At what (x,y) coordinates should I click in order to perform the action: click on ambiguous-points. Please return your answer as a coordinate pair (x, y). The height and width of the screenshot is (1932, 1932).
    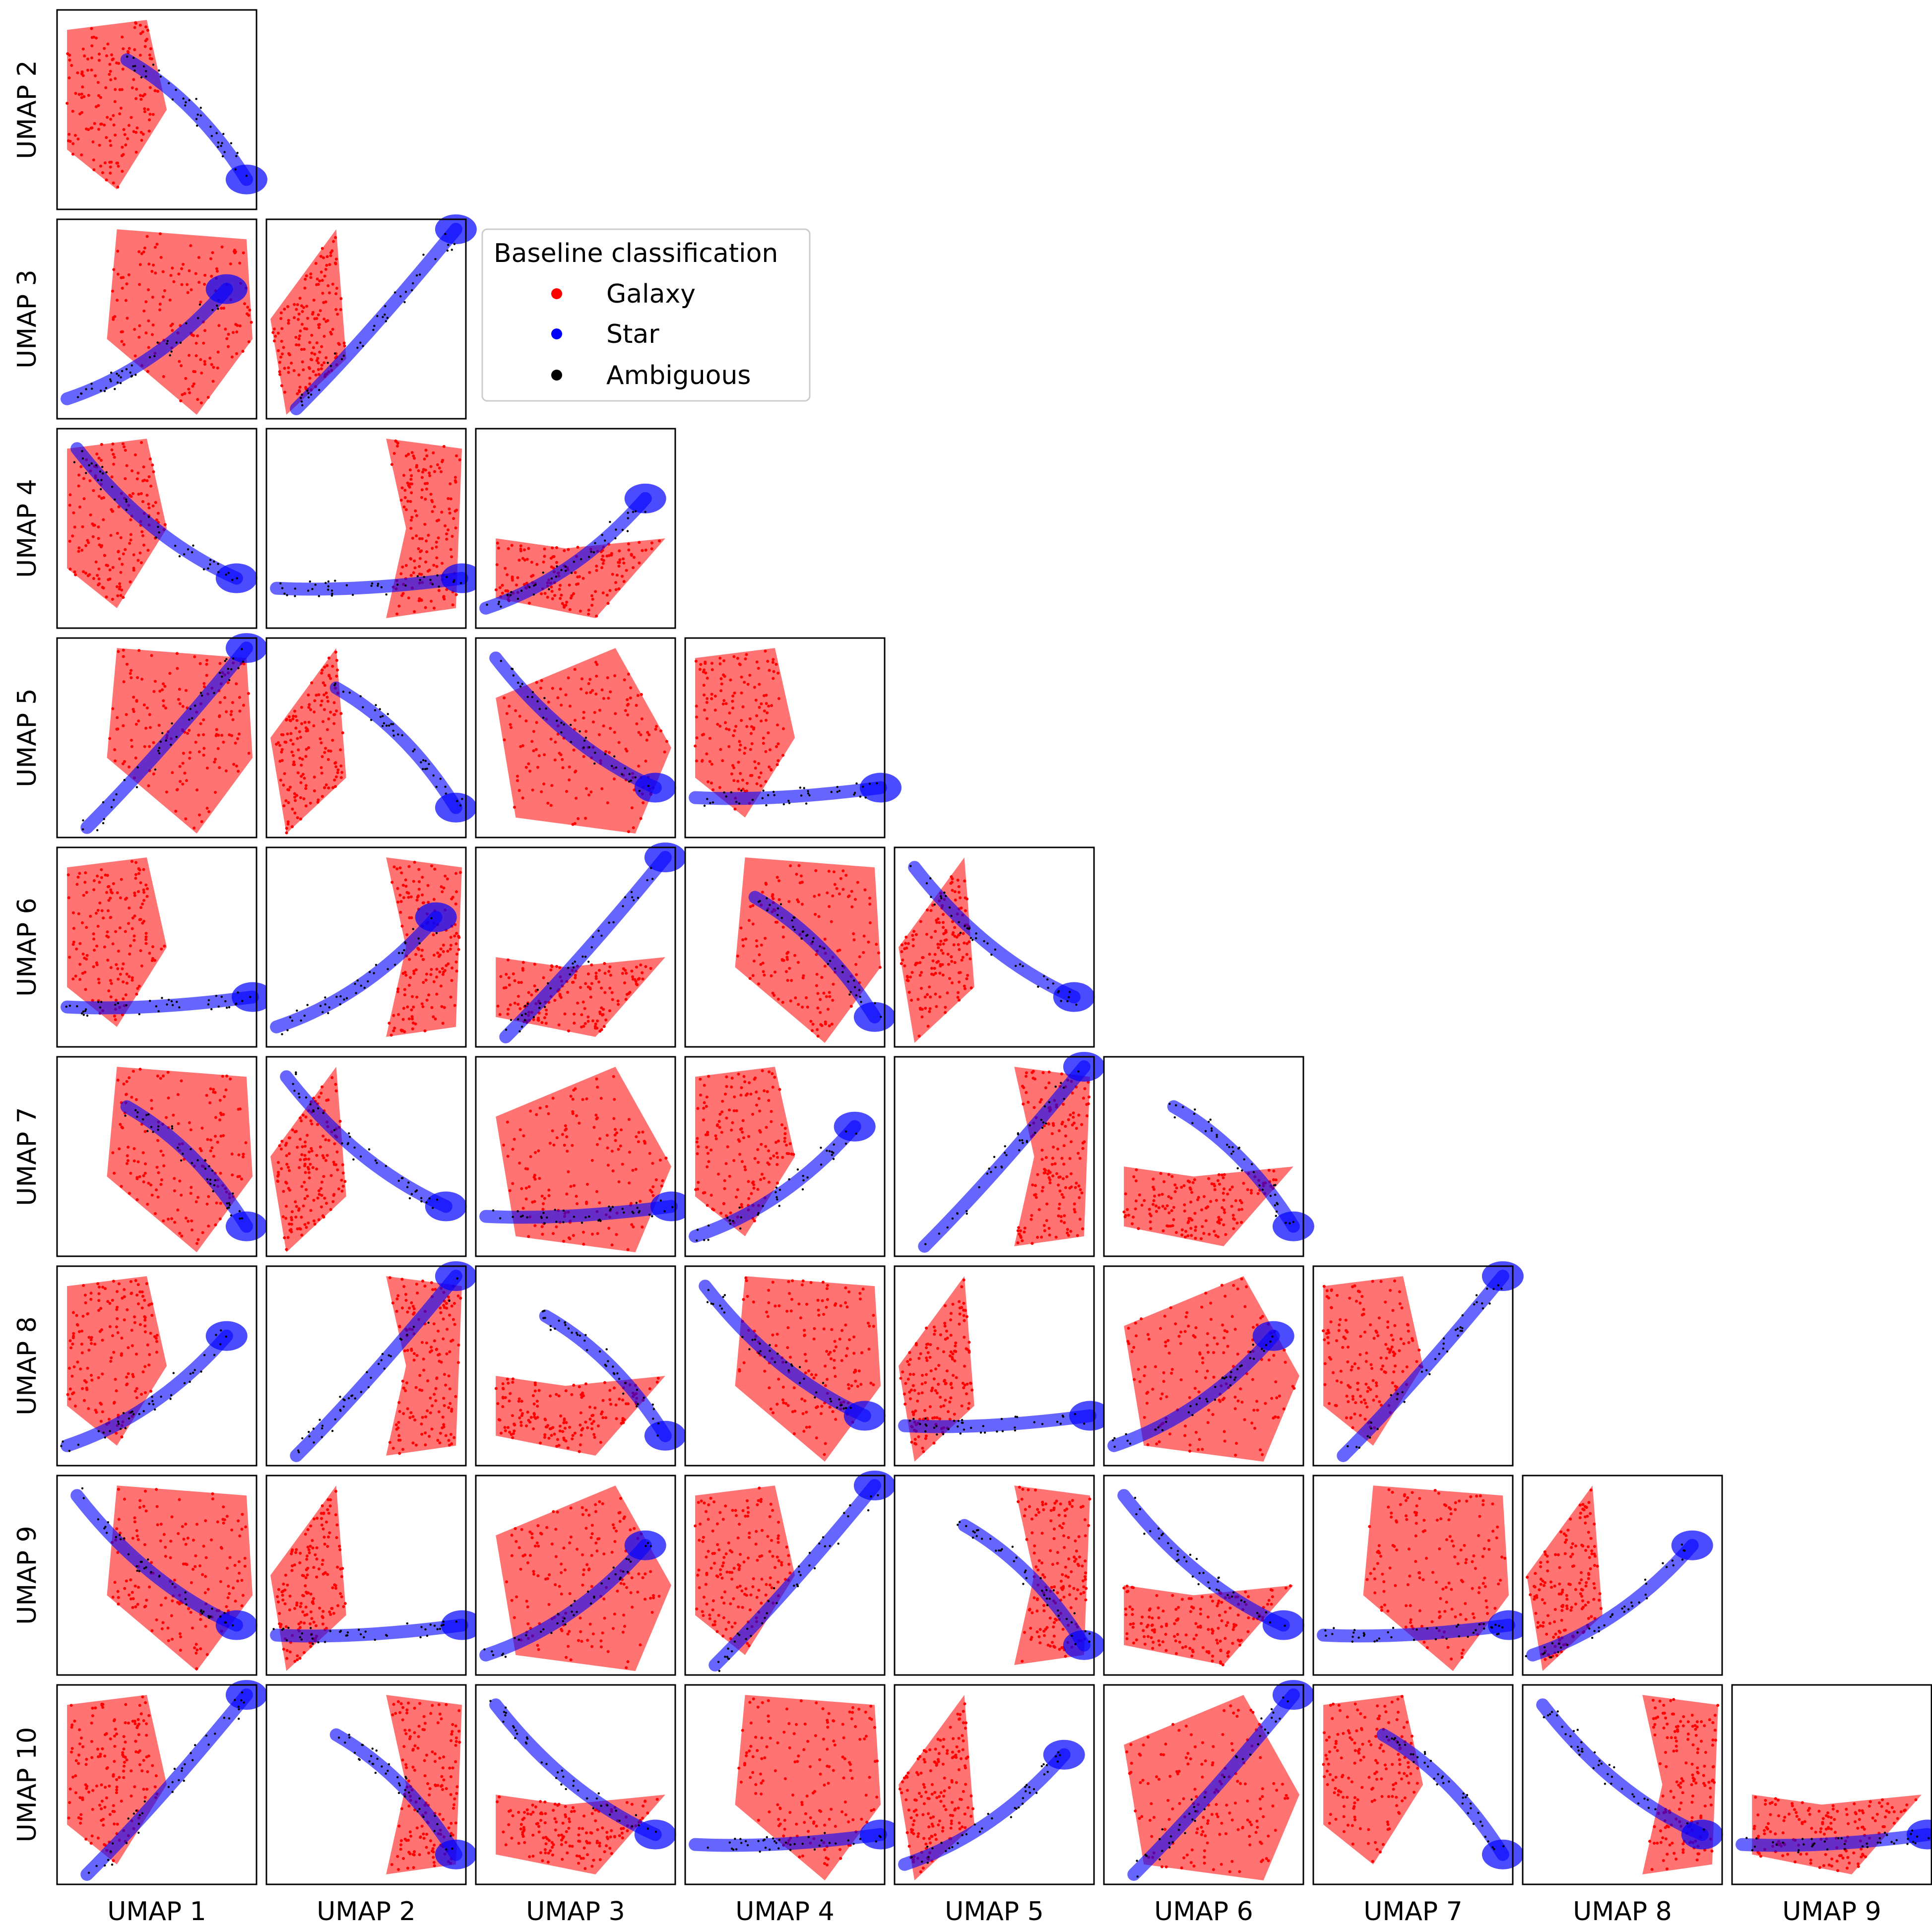
    Looking at the image, I should click on (378, 1366).